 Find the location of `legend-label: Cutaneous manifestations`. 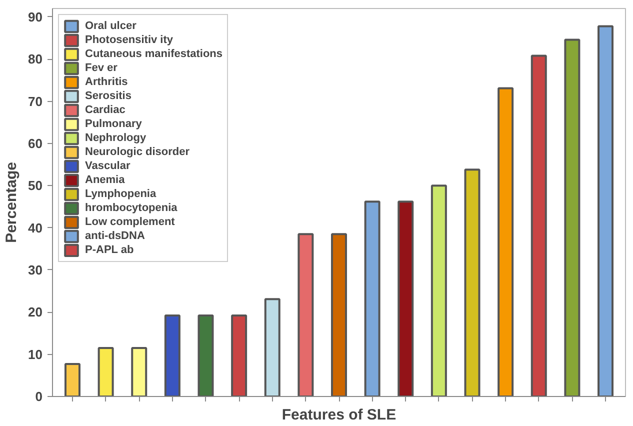

legend-label: Cutaneous manifestations is located at coordinates (154, 54).